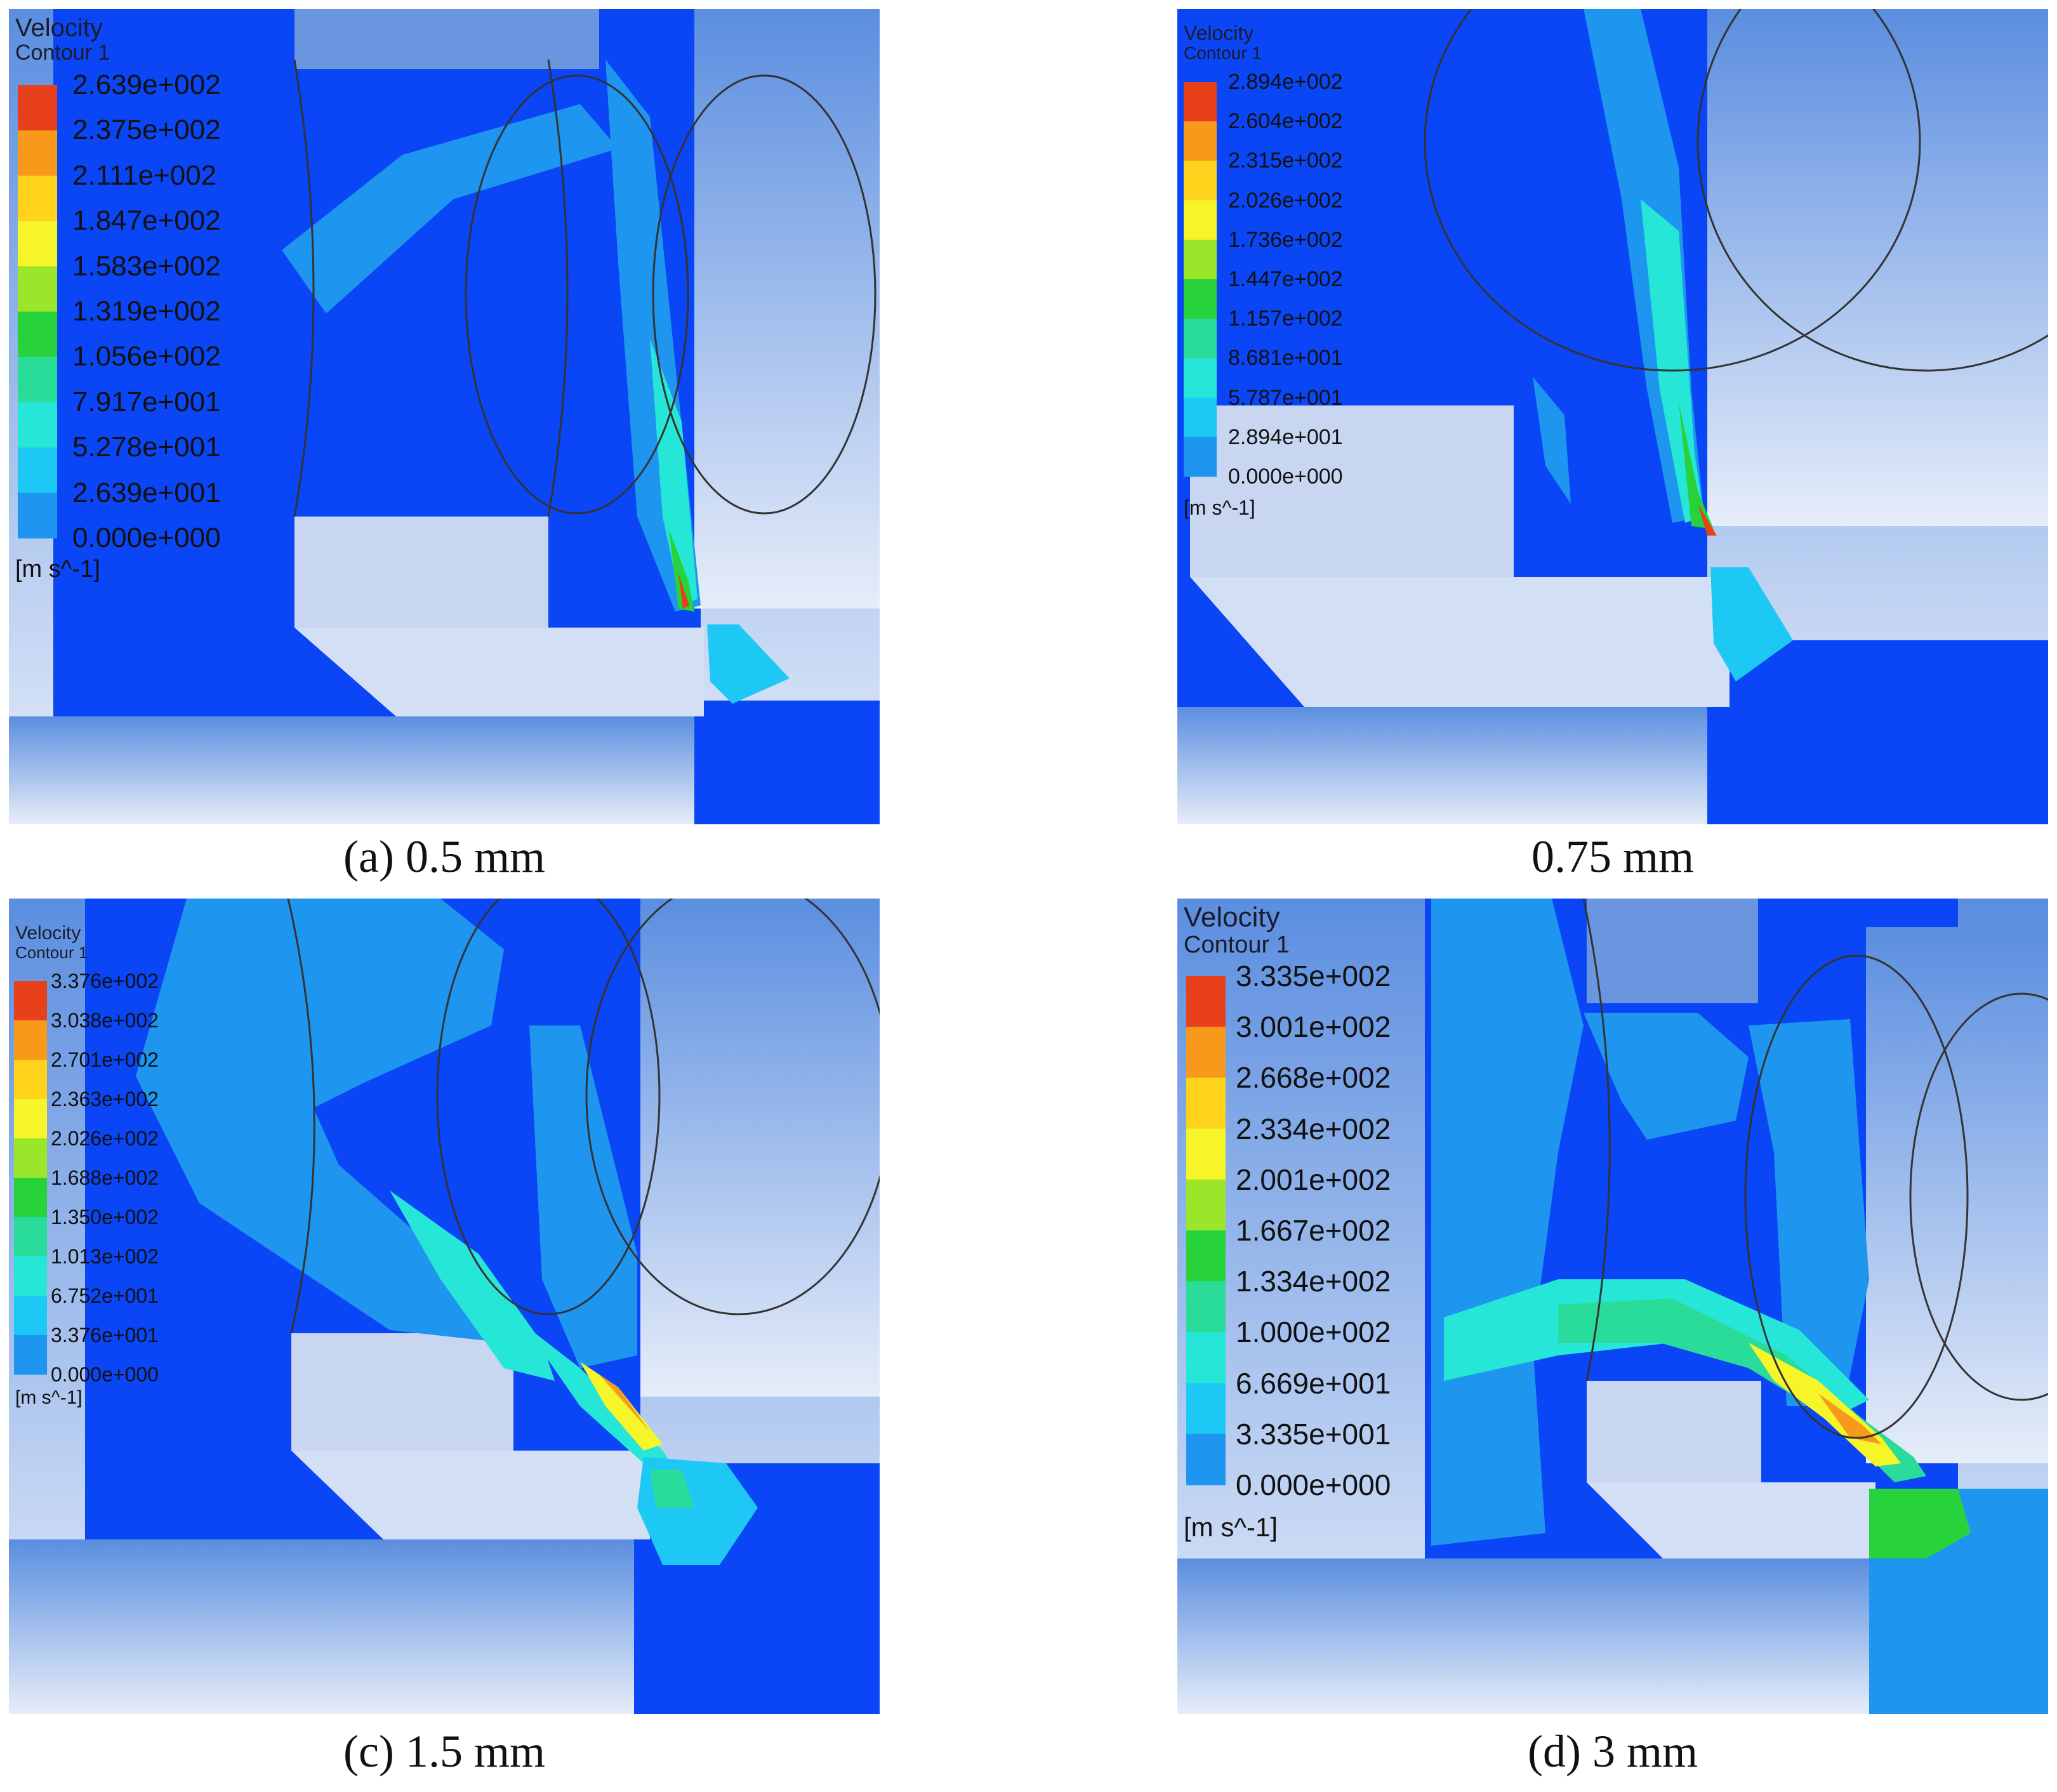 The width and height of the screenshot is (2057, 1792). I want to click on colorbar-tick-label: 1.847e+002, so click(146, 221).